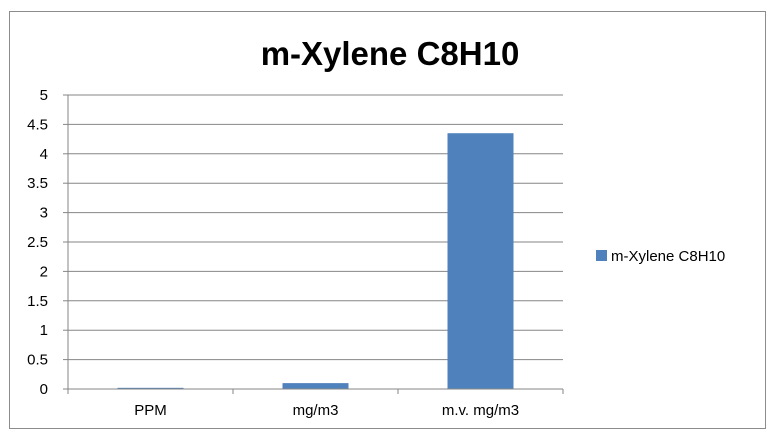 This screenshot has width=776, height=432. What do you see at coordinates (316, 410) in the screenshot?
I see `x-tick-label: mg/m3` at bounding box center [316, 410].